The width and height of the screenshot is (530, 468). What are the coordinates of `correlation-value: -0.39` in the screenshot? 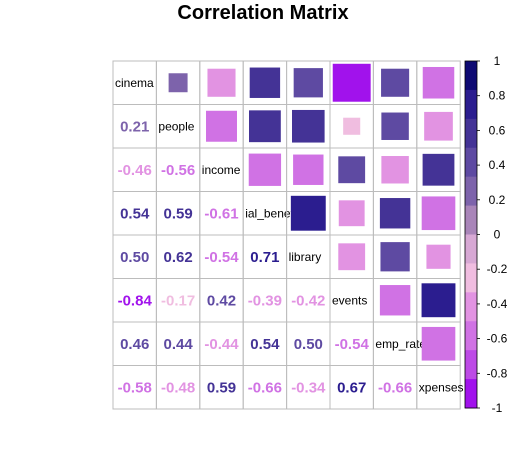 It's located at (265, 300).